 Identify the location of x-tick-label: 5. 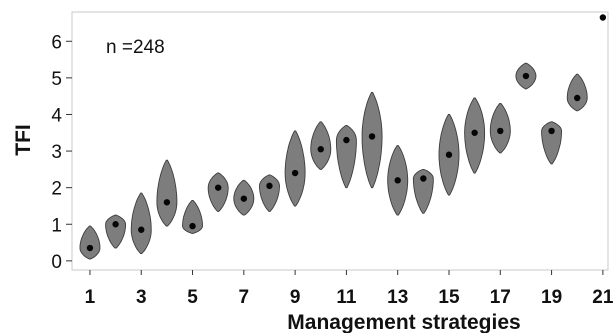
(192, 297).